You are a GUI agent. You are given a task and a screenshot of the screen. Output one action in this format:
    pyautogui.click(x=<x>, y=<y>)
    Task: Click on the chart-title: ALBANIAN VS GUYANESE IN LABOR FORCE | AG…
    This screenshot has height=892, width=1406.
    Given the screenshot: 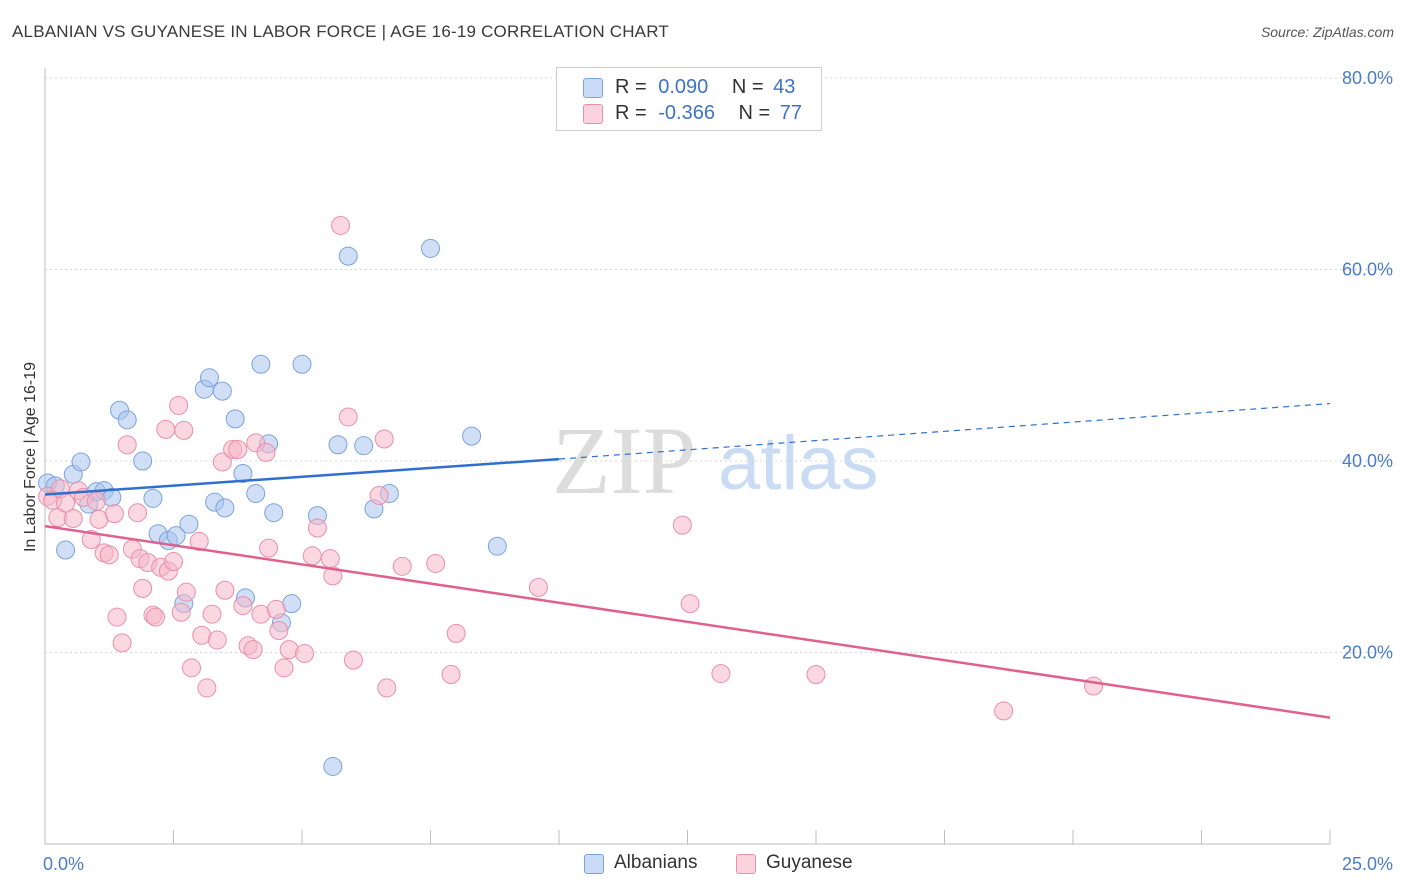 What is the action you would take?
    pyautogui.click(x=340, y=31)
    